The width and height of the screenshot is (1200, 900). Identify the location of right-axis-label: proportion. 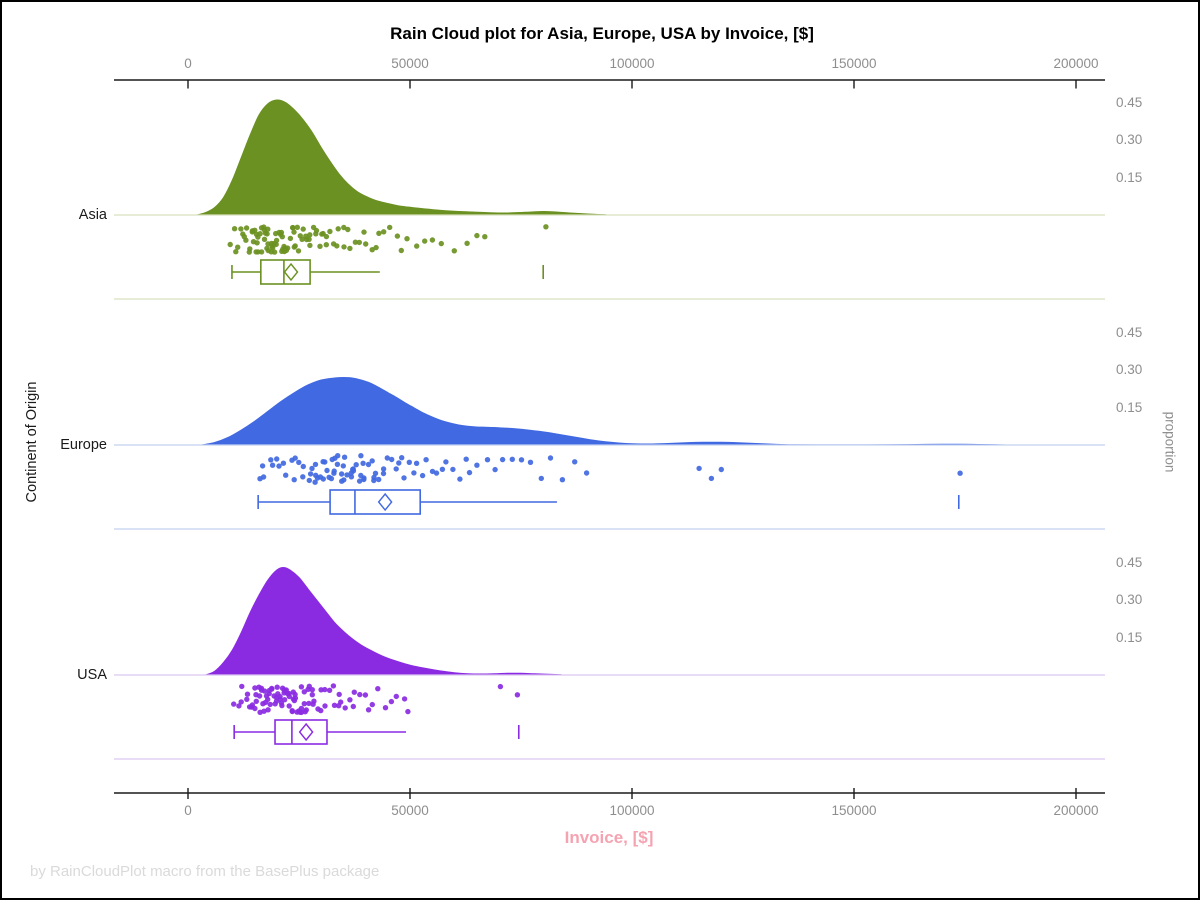
(1170, 442).